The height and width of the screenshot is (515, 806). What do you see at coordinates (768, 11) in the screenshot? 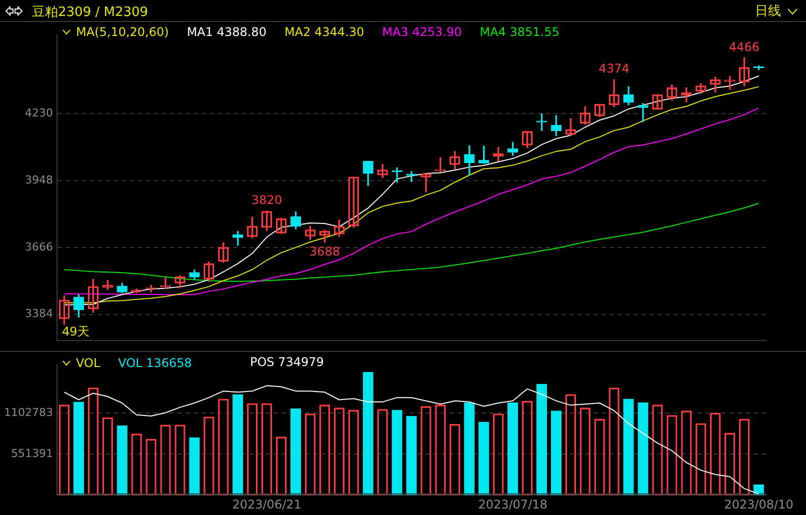
I see `chart-subtitle: 日线` at bounding box center [768, 11].